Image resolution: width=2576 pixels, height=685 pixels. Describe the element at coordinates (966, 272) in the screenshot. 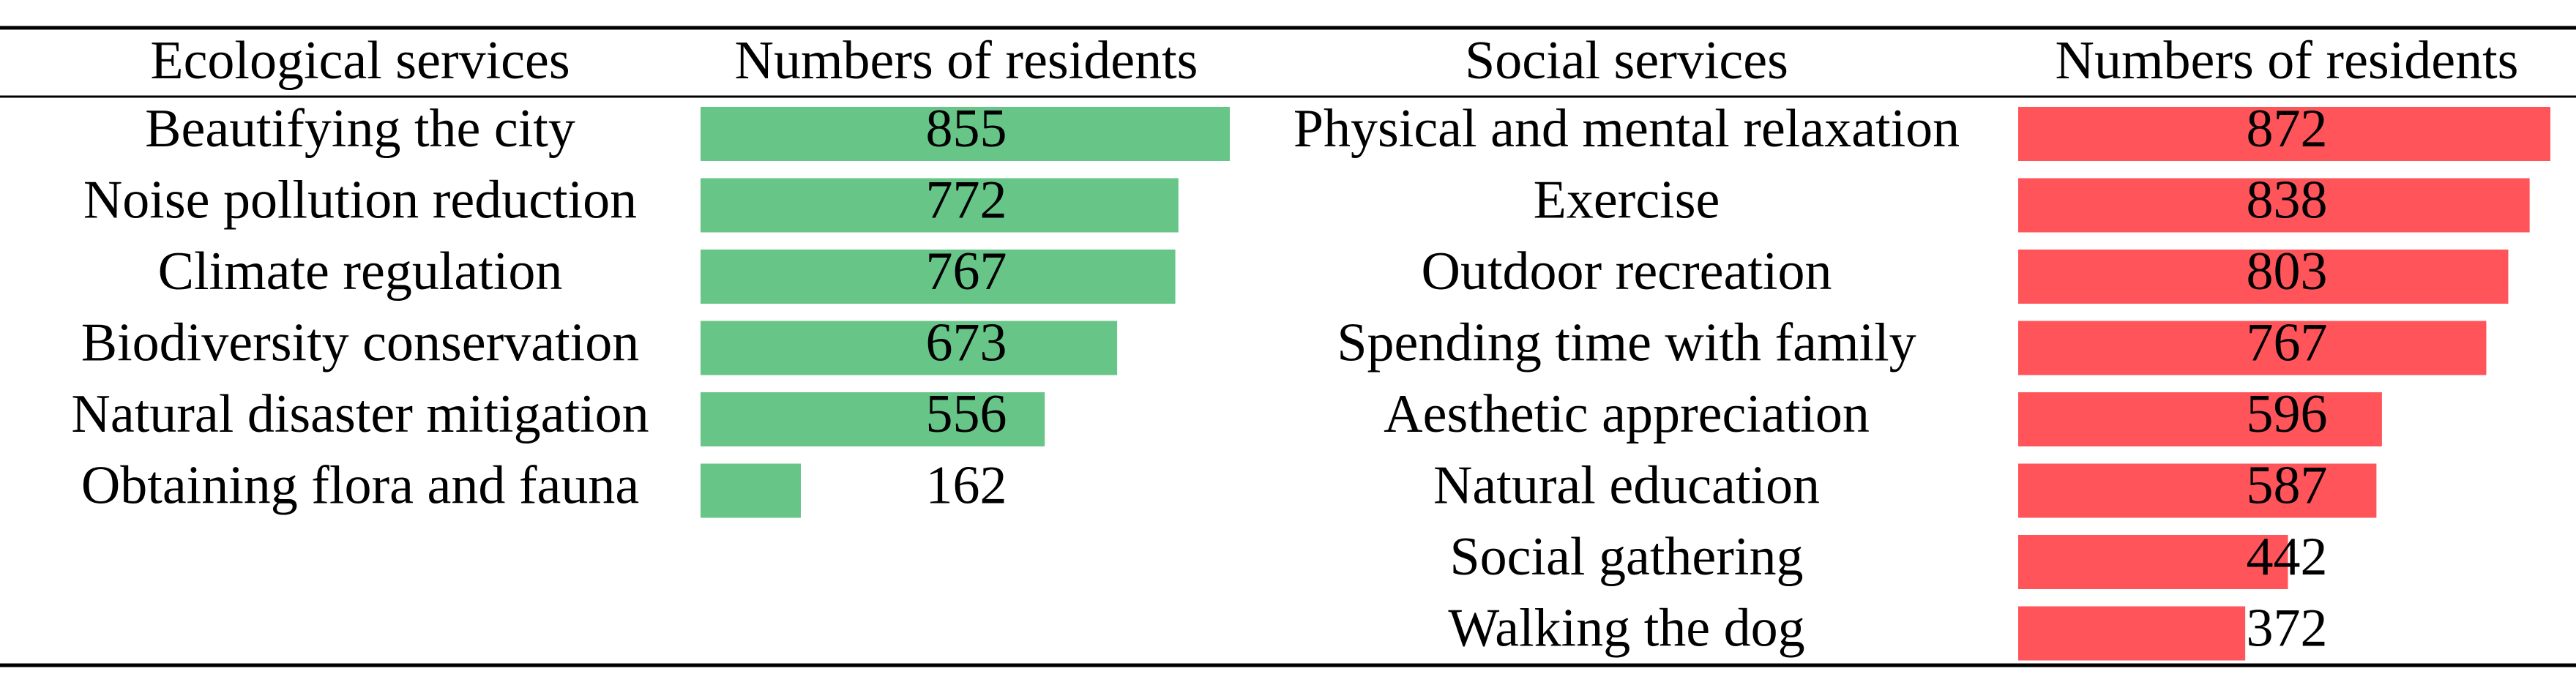

I see `ecological-value-label: 767` at that location.